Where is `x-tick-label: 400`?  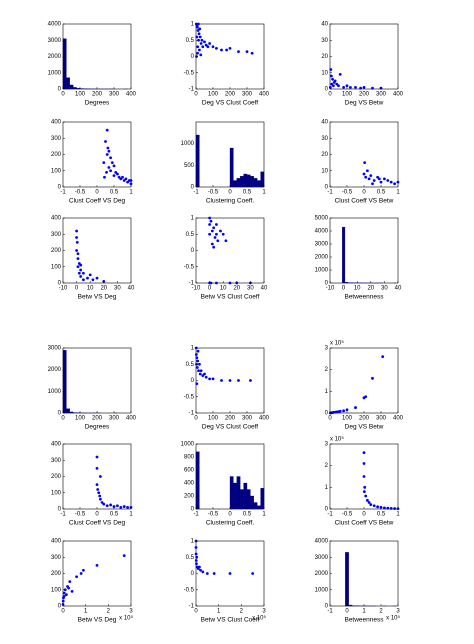
x-tick-label: 400 is located at coordinates (398, 419).